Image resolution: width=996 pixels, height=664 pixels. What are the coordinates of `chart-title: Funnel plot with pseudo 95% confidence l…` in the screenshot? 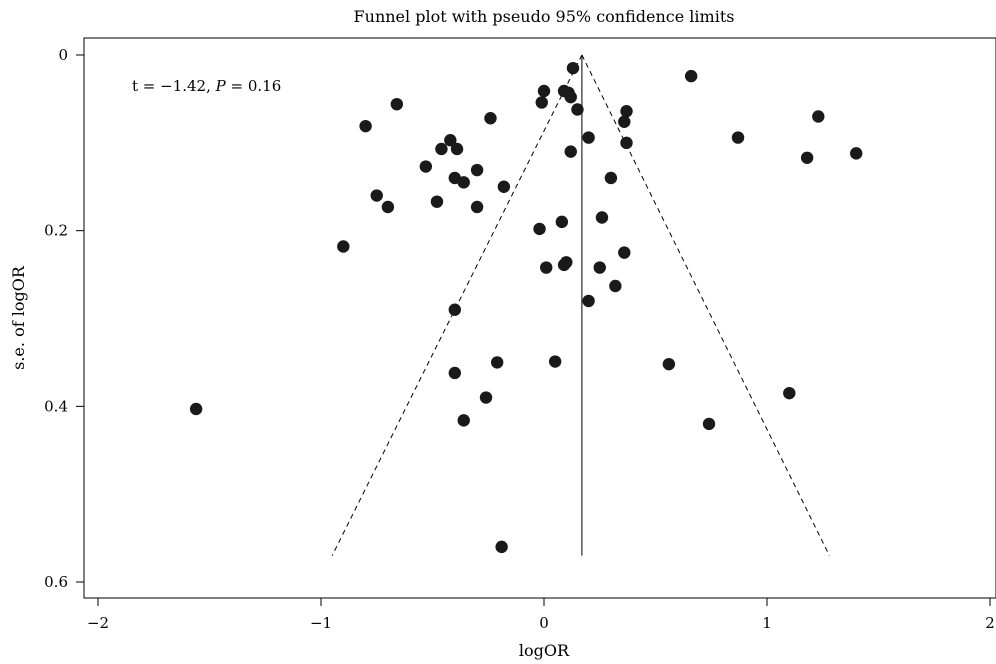 It's located at (544, 16).